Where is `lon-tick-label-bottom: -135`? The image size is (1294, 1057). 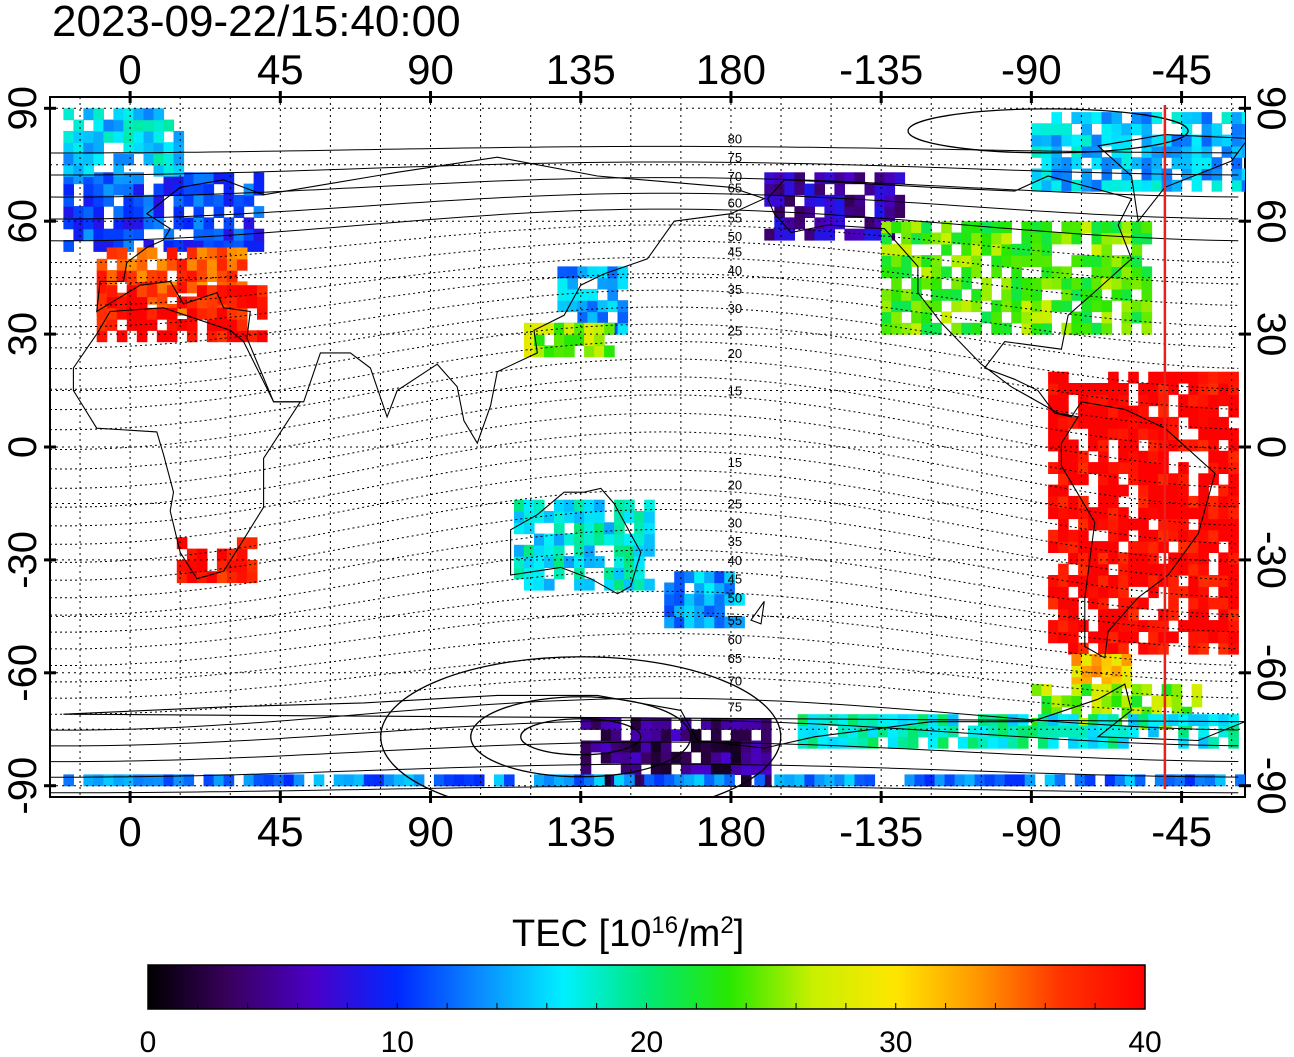
lon-tick-label-bottom: -135 is located at coordinates (881, 831).